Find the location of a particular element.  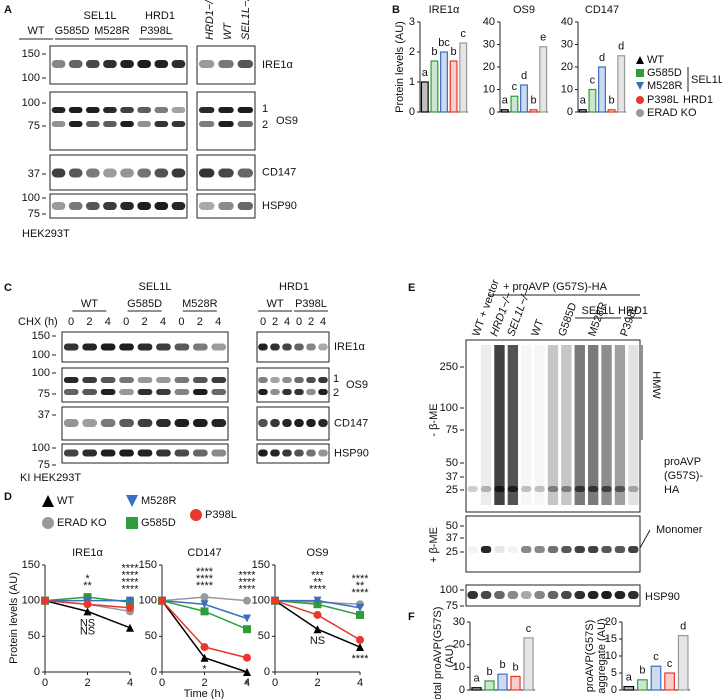

legend-label: G585D is located at coordinates (664, 73).